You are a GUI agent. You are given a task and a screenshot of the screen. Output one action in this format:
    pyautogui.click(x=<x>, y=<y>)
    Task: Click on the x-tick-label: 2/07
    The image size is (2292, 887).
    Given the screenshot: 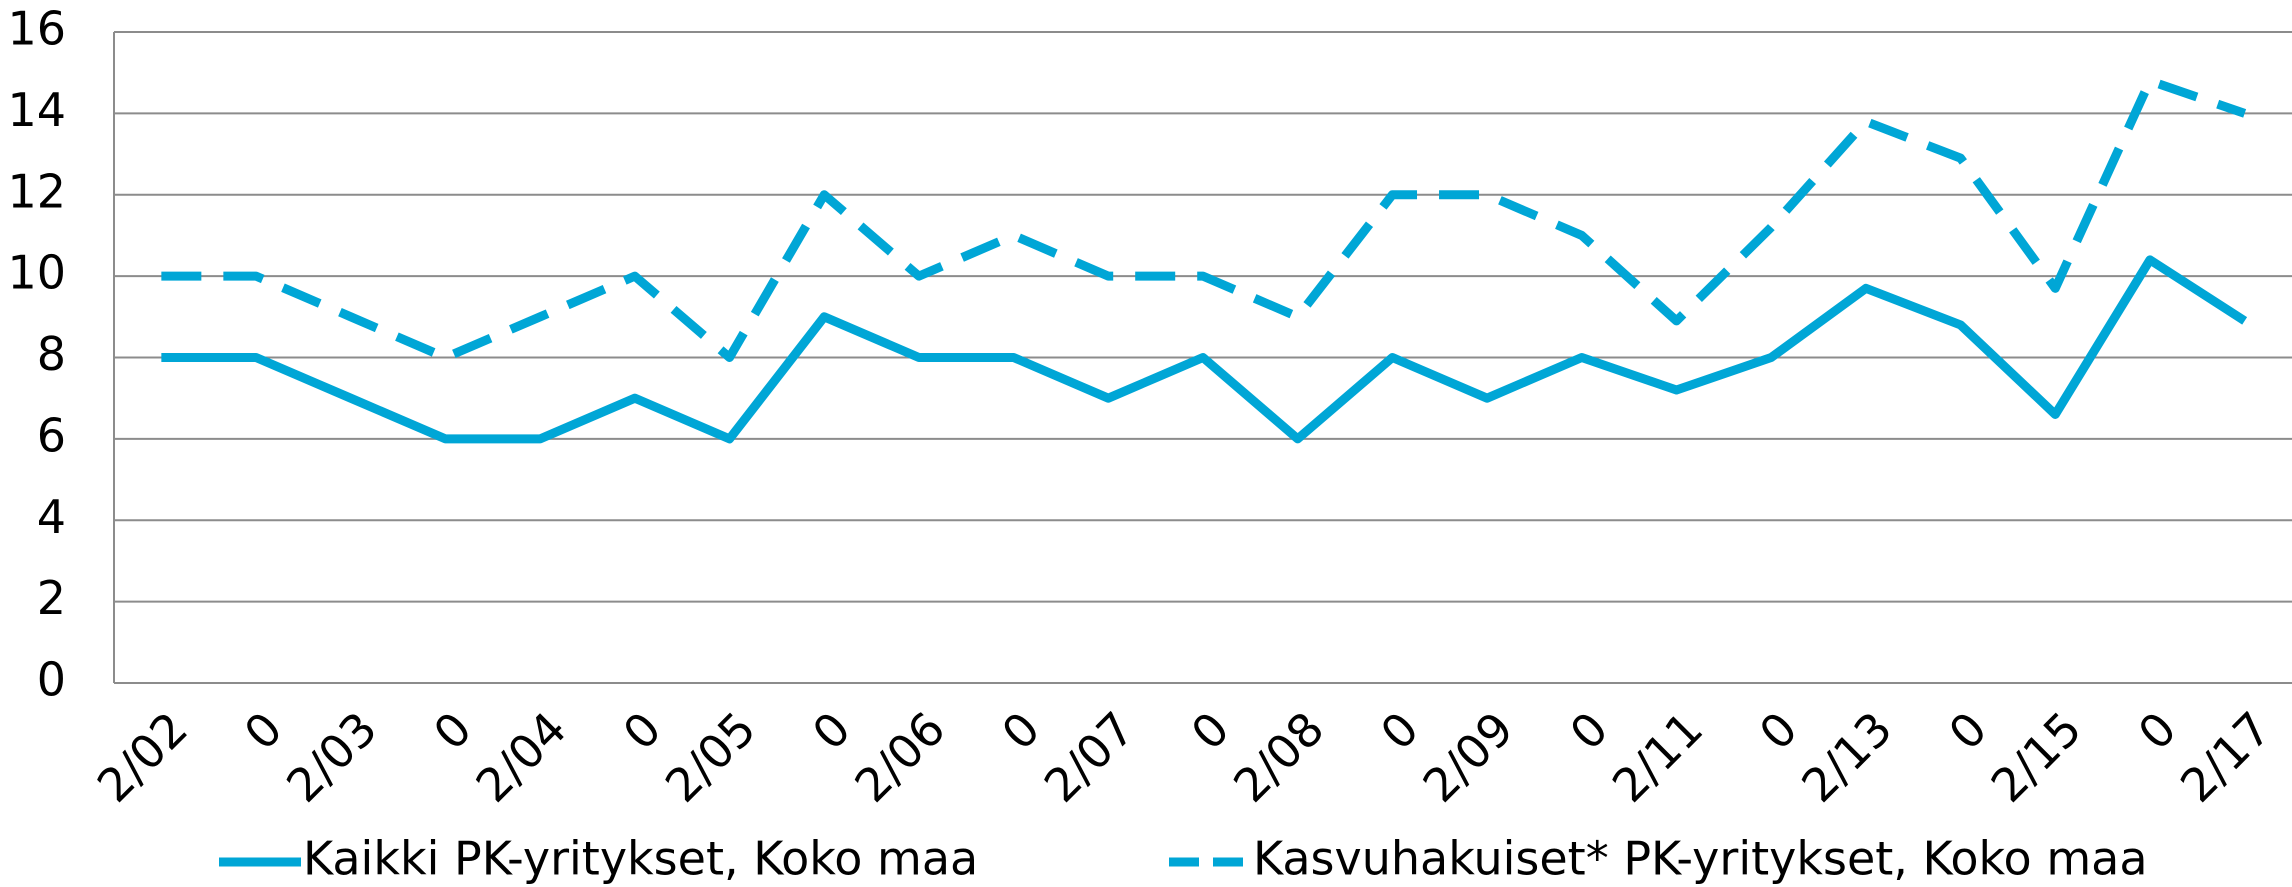 What is the action you would take?
    pyautogui.click(x=1089, y=756)
    